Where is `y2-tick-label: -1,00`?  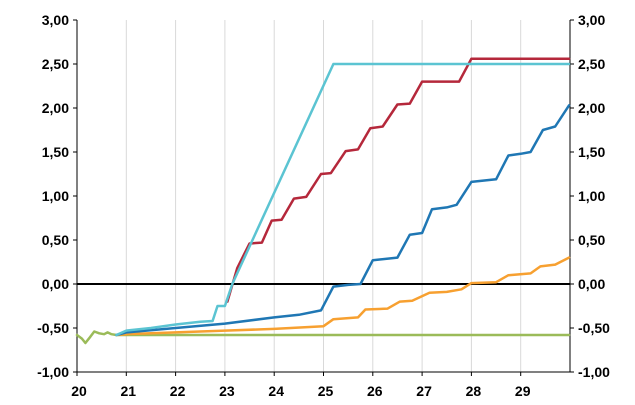 y2-tick-label: -1,00 is located at coordinates (594, 372).